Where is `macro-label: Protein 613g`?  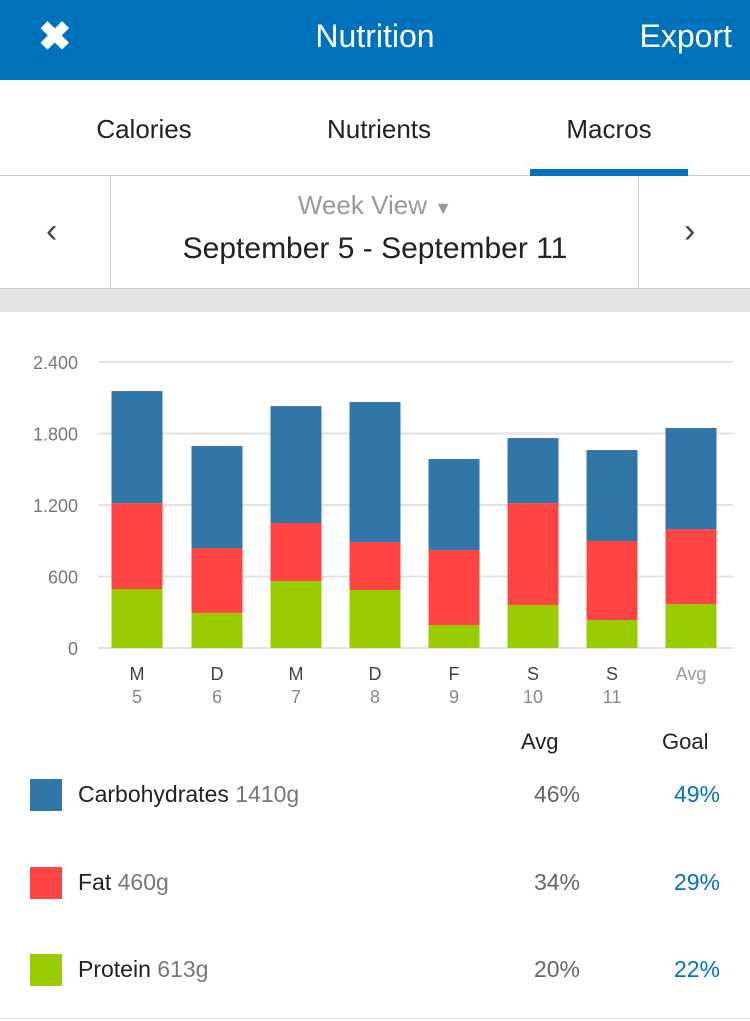
macro-label: Protein 613g is located at coordinates (143, 969).